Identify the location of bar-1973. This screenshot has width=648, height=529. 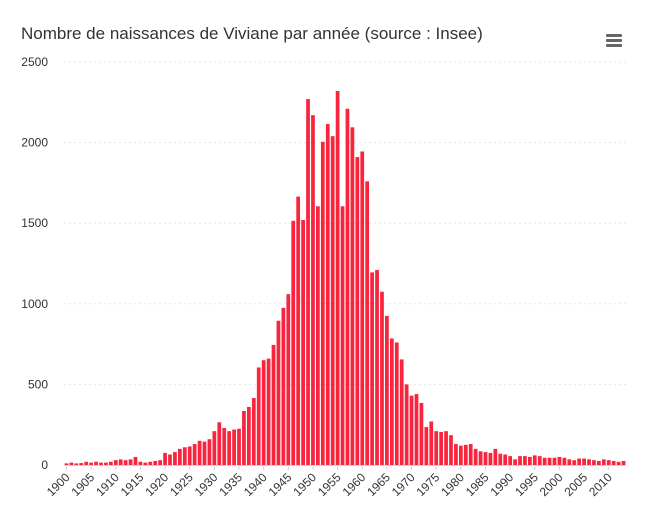
(426, 446).